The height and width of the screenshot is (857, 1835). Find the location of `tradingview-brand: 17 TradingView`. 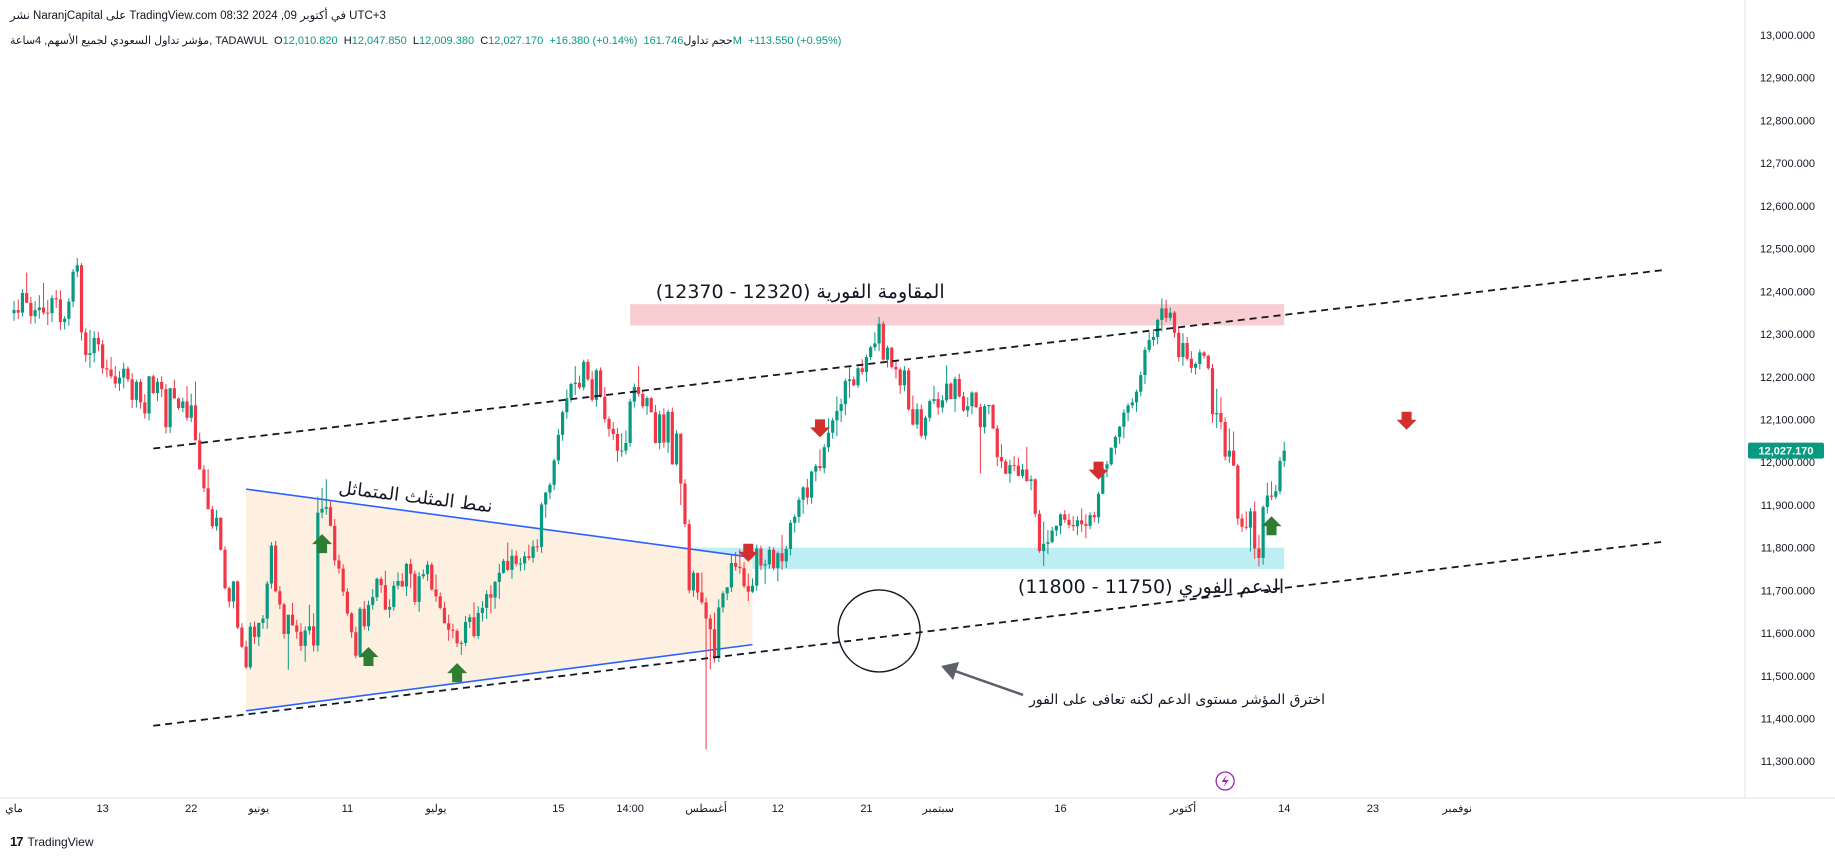

tradingview-brand: 17 TradingView is located at coordinates (52, 841).